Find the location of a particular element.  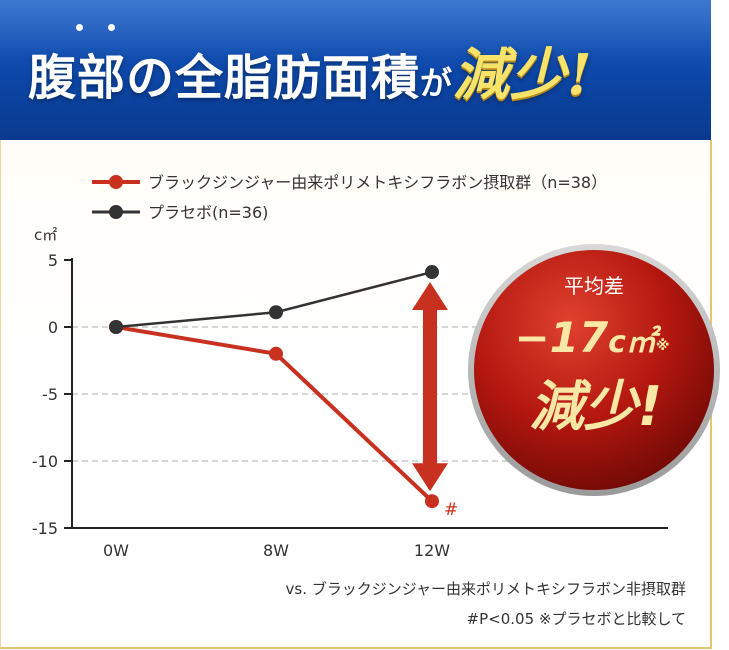

y-tick-label: 0 is located at coordinates (53, 327).